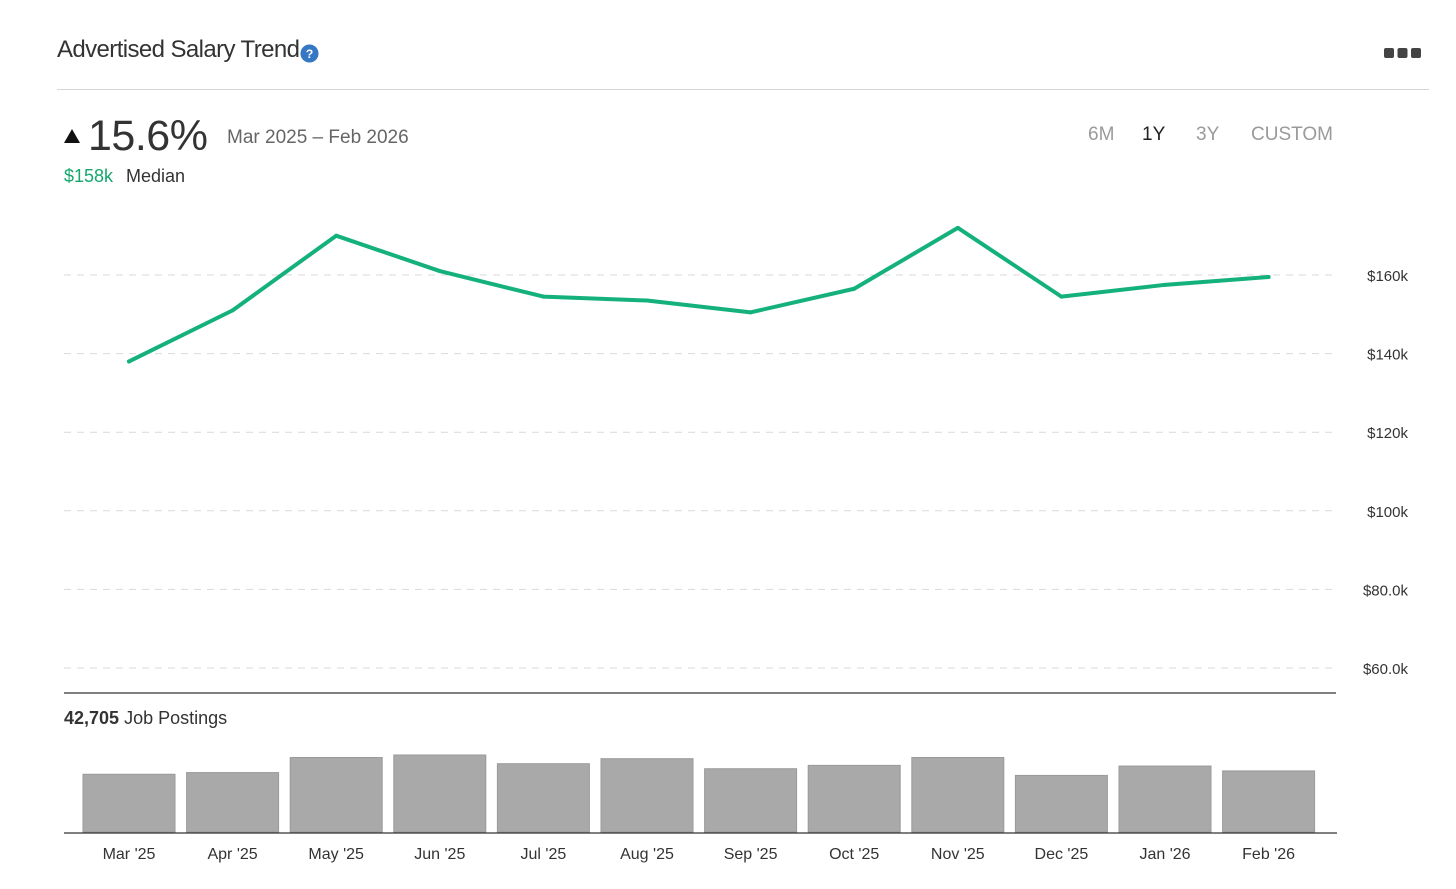 The image size is (1456, 889). Describe the element at coordinates (854, 854) in the screenshot. I see `x-tick-label: Oct '25` at that location.